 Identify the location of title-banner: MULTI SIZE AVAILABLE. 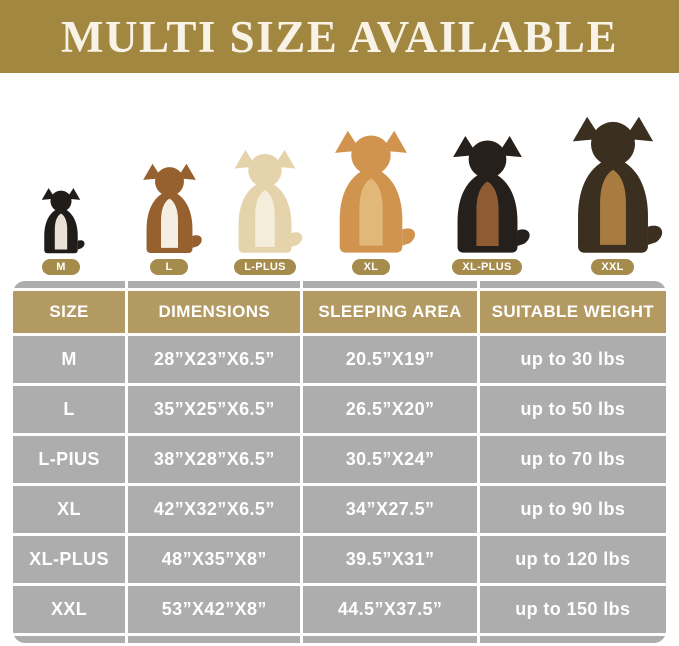
(339, 36).